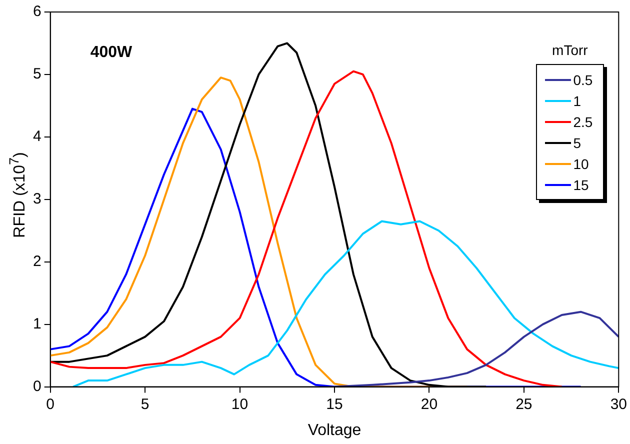 The width and height of the screenshot is (630, 444). What do you see at coordinates (618, 404) in the screenshot?
I see `x-tick-label: 30` at bounding box center [618, 404].